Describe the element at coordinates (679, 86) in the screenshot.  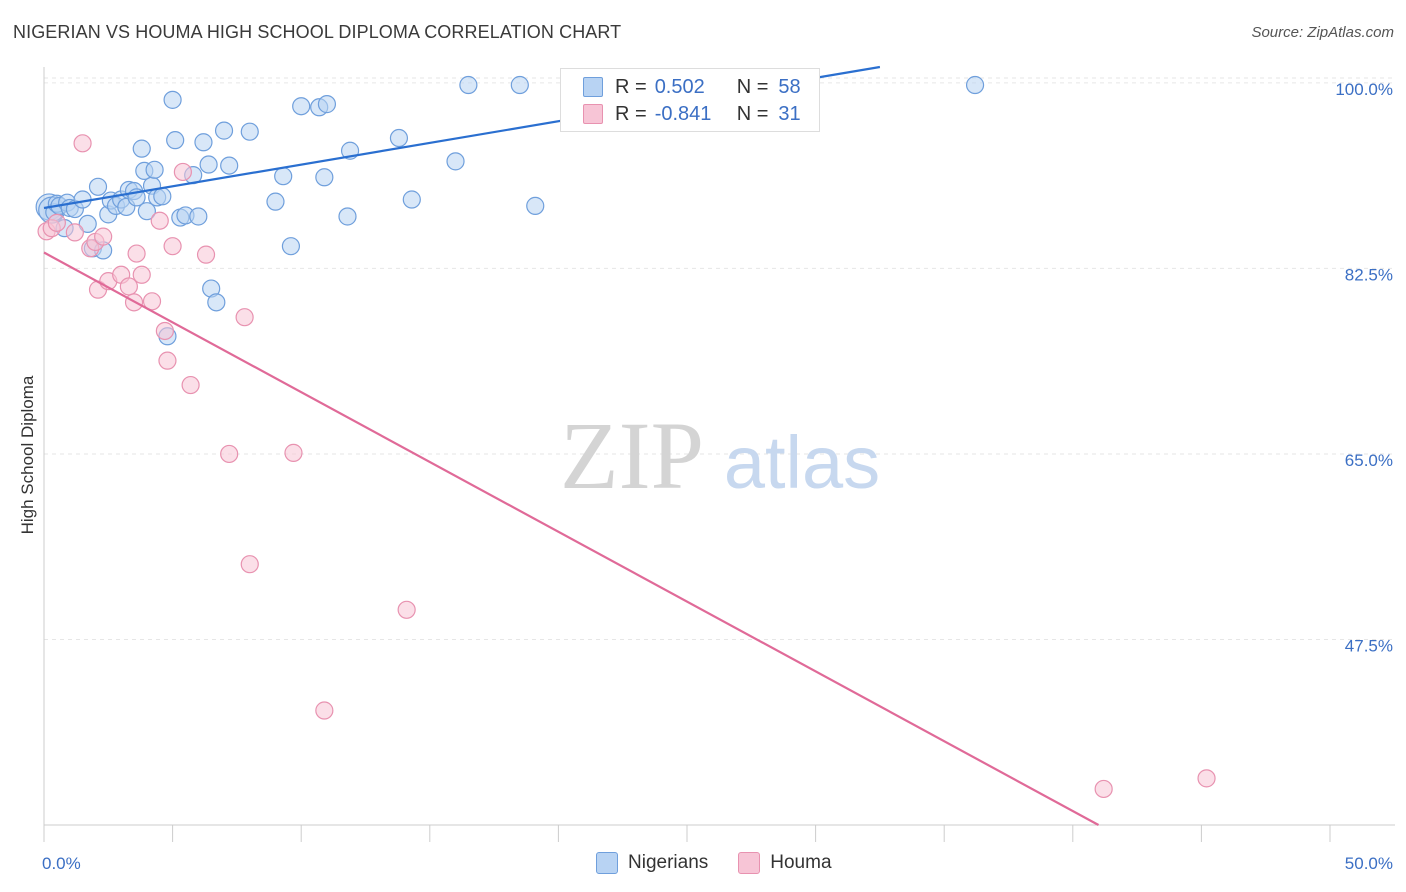
I see `r-value: 0.502` at that location.